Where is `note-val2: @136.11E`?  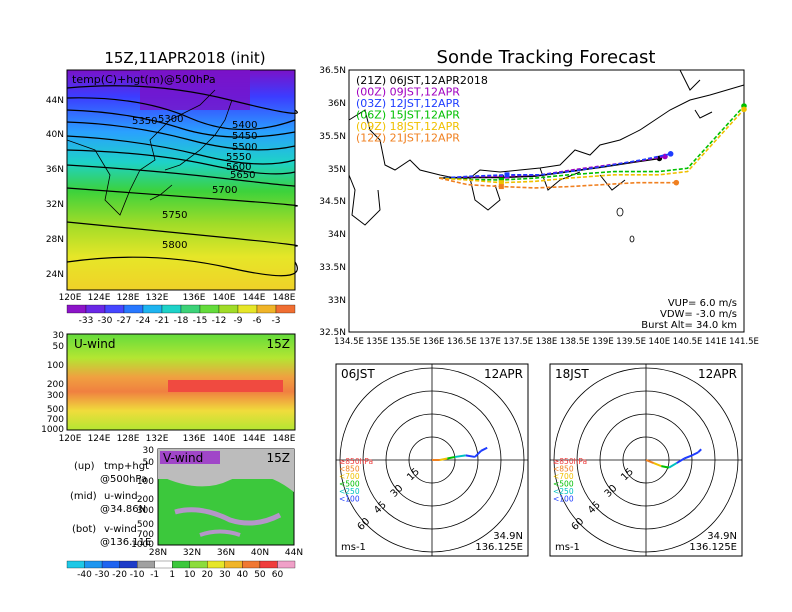
note-val2: @136.11E is located at coordinates (125, 542).